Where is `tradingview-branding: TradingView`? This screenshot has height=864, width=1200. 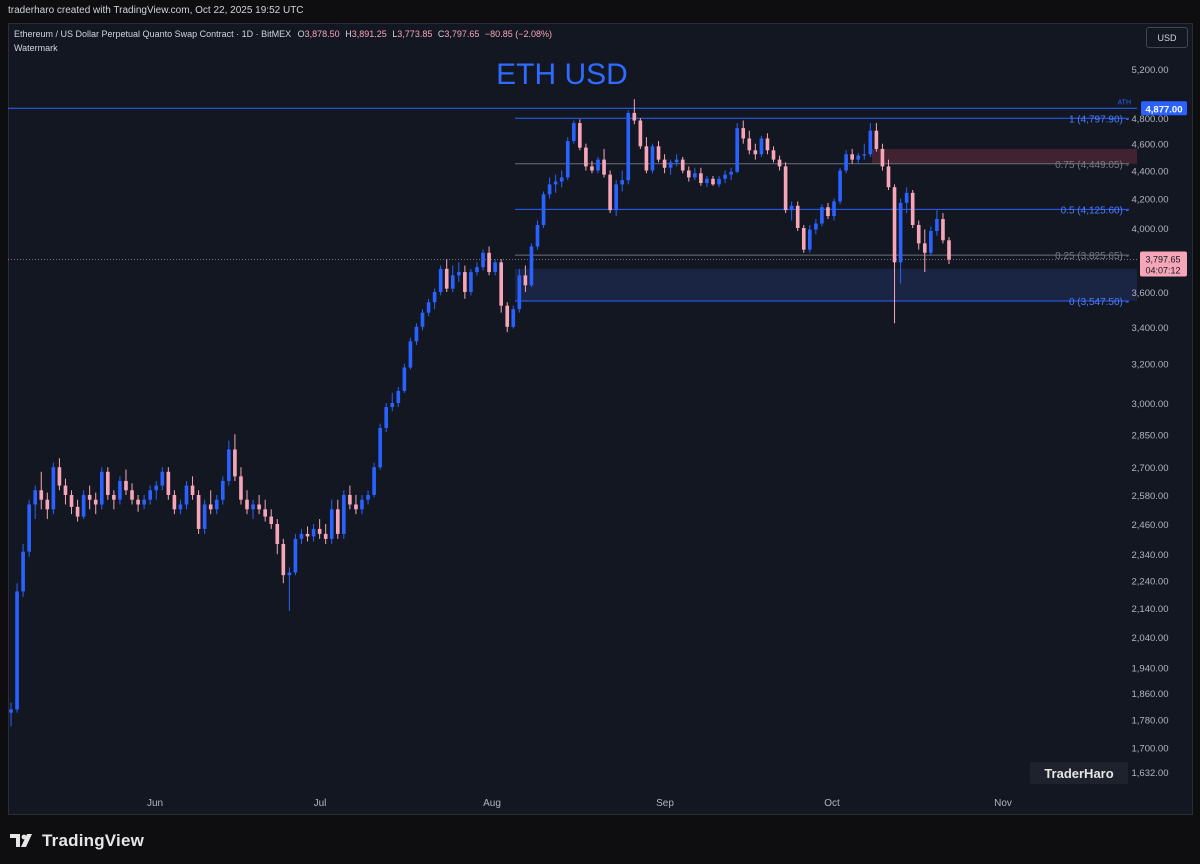
tradingview-branding: TradingView is located at coordinates (77, 841).